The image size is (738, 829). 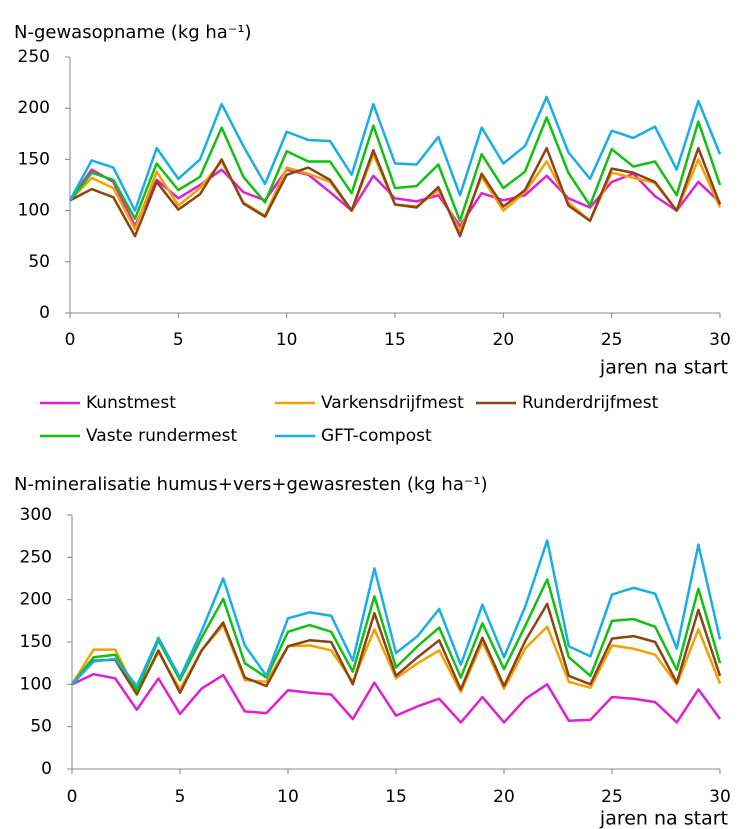 I want to click on legend-label: Kunstmest, so click(x=131, y=403).